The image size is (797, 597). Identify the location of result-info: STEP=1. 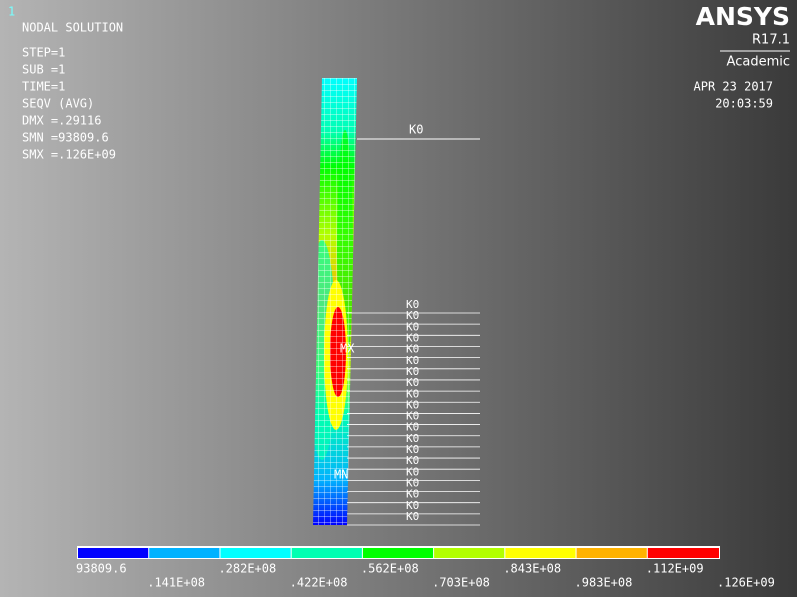
(43, 53).